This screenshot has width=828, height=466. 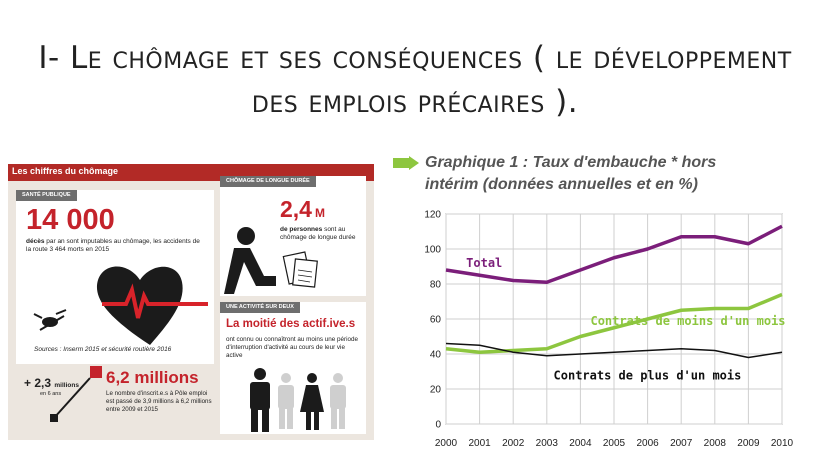 I want to click on small-increase-value: + 2,3, so click(x=38, y=383).